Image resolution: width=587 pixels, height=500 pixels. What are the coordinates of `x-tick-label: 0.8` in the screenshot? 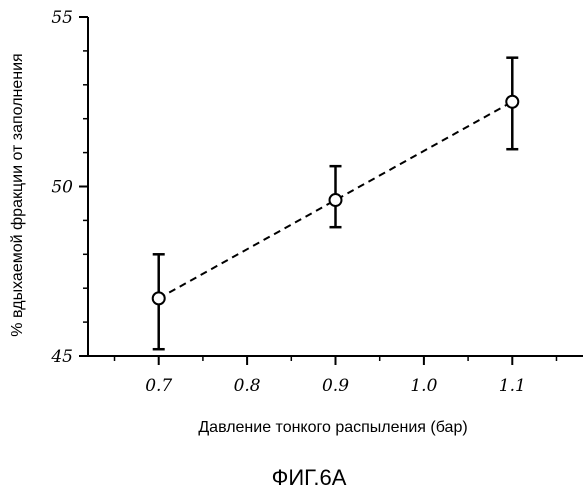 It's located at (247, 386).